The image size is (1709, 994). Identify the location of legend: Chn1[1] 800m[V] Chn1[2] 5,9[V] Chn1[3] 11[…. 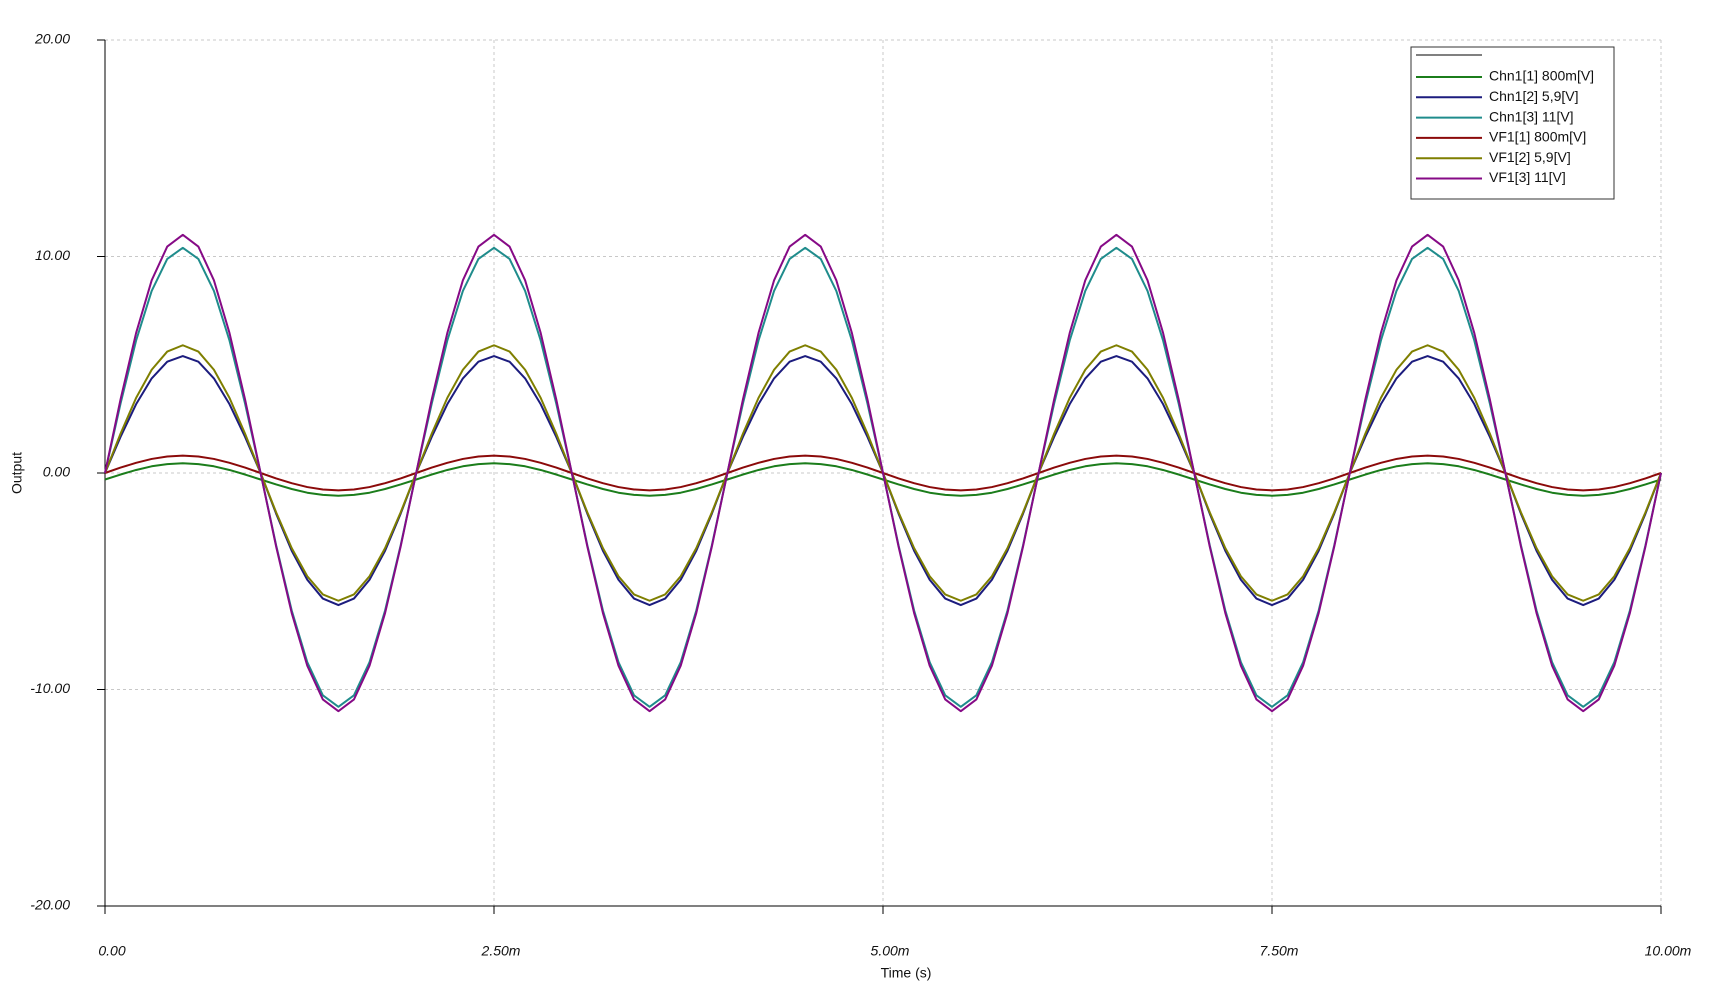
(1512, 123).